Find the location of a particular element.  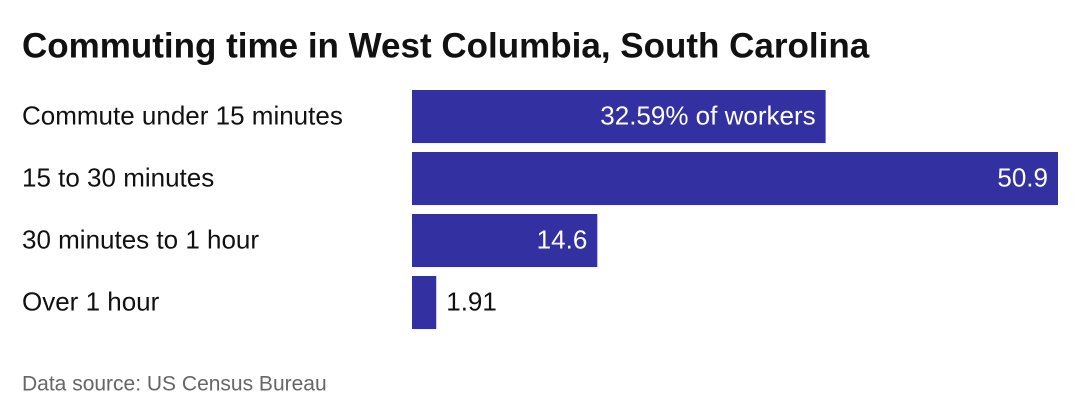

category-label: 30 minutes to 1 hour is located at coordinates (140, 239).